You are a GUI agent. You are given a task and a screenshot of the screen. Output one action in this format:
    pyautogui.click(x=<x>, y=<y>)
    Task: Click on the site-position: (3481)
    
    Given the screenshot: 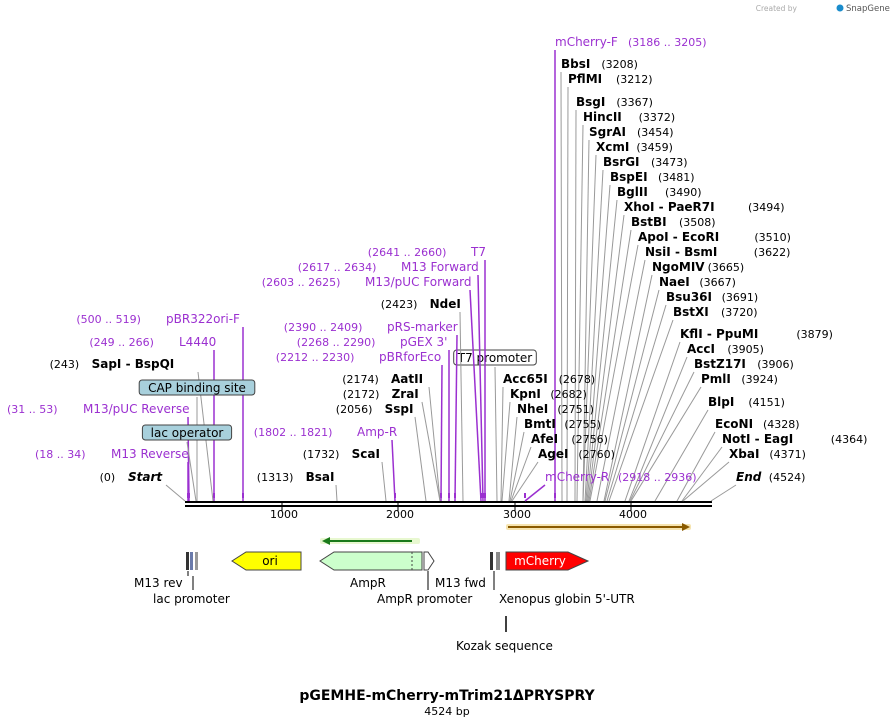 What is the action you would take?
    pyautogui.click(x=676, y=177)
    